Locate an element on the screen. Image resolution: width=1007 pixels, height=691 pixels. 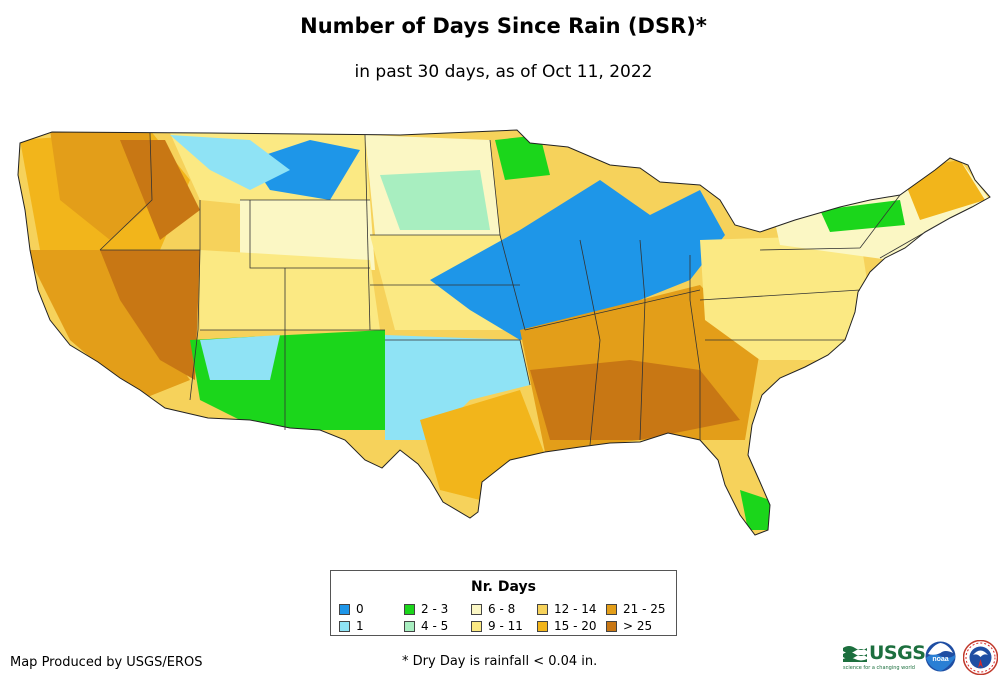
legend-label: 9 - 11 is located at coordinates (505, 626).